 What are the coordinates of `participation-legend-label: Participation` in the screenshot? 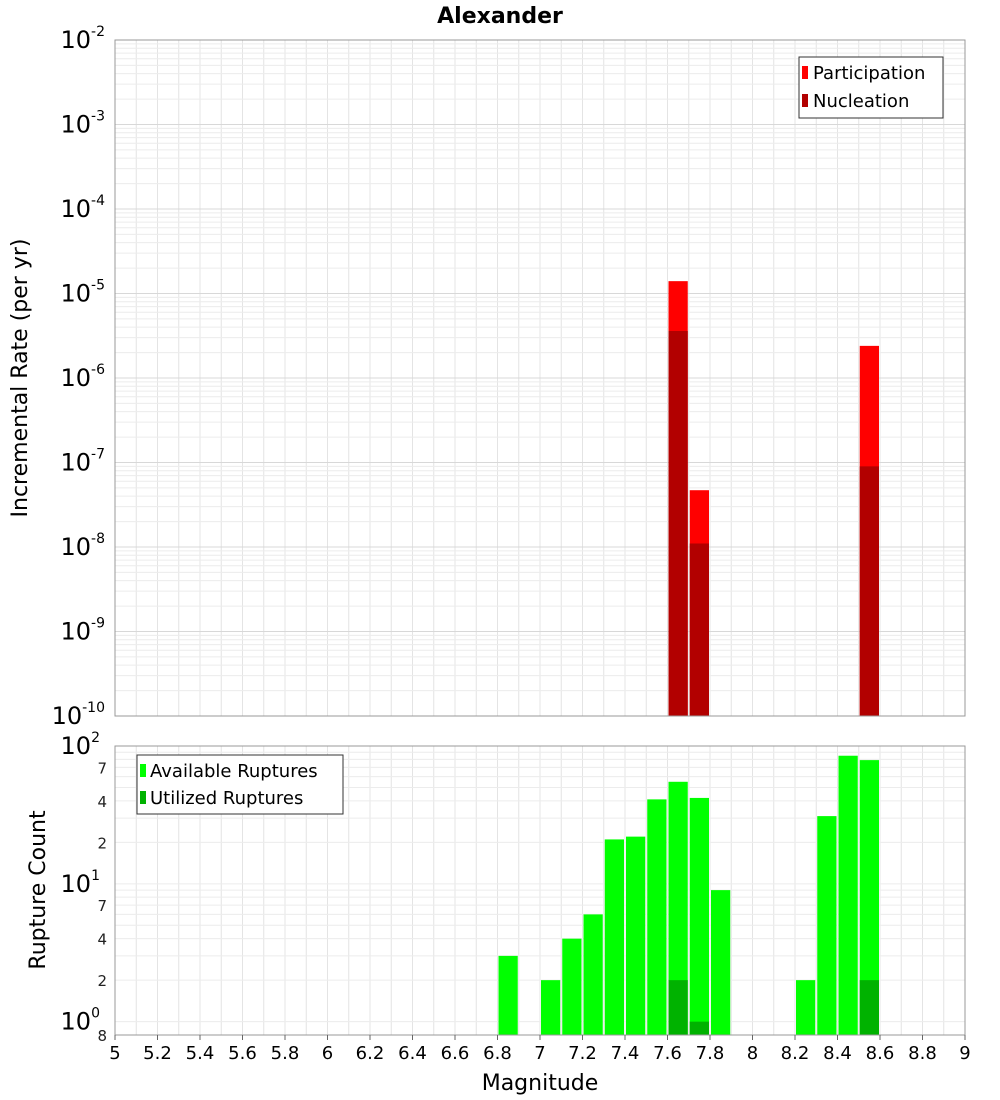 It's located at (869, 73).